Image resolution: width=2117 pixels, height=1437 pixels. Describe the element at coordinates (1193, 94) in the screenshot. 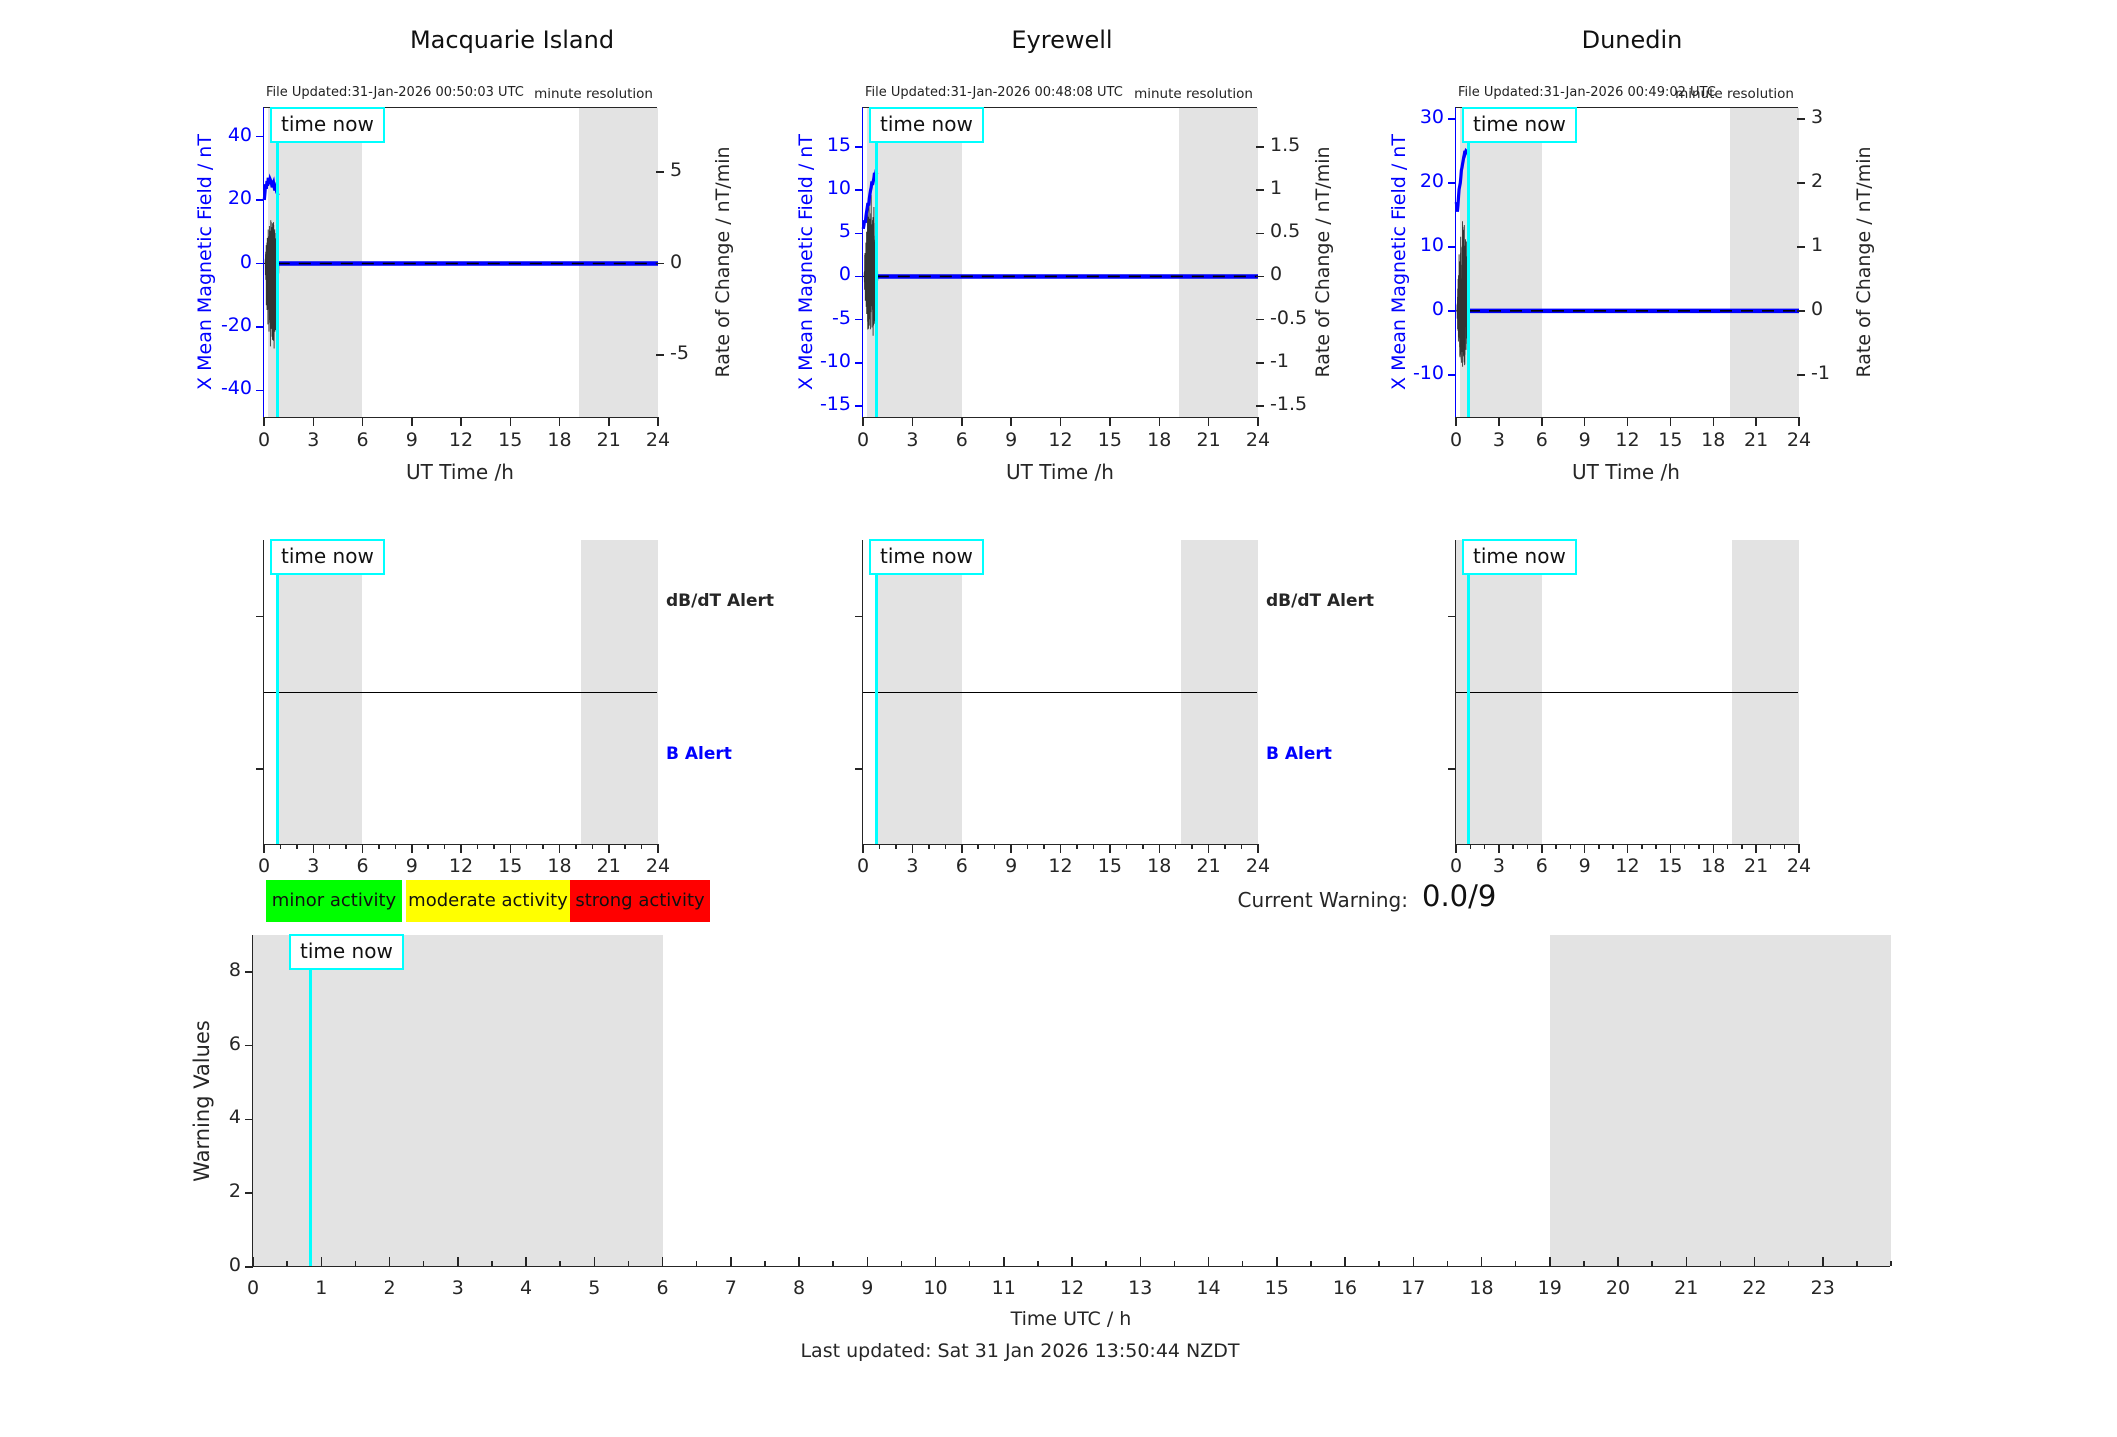

I see `resolution-note-eyrewell: minute resolution` at that location.